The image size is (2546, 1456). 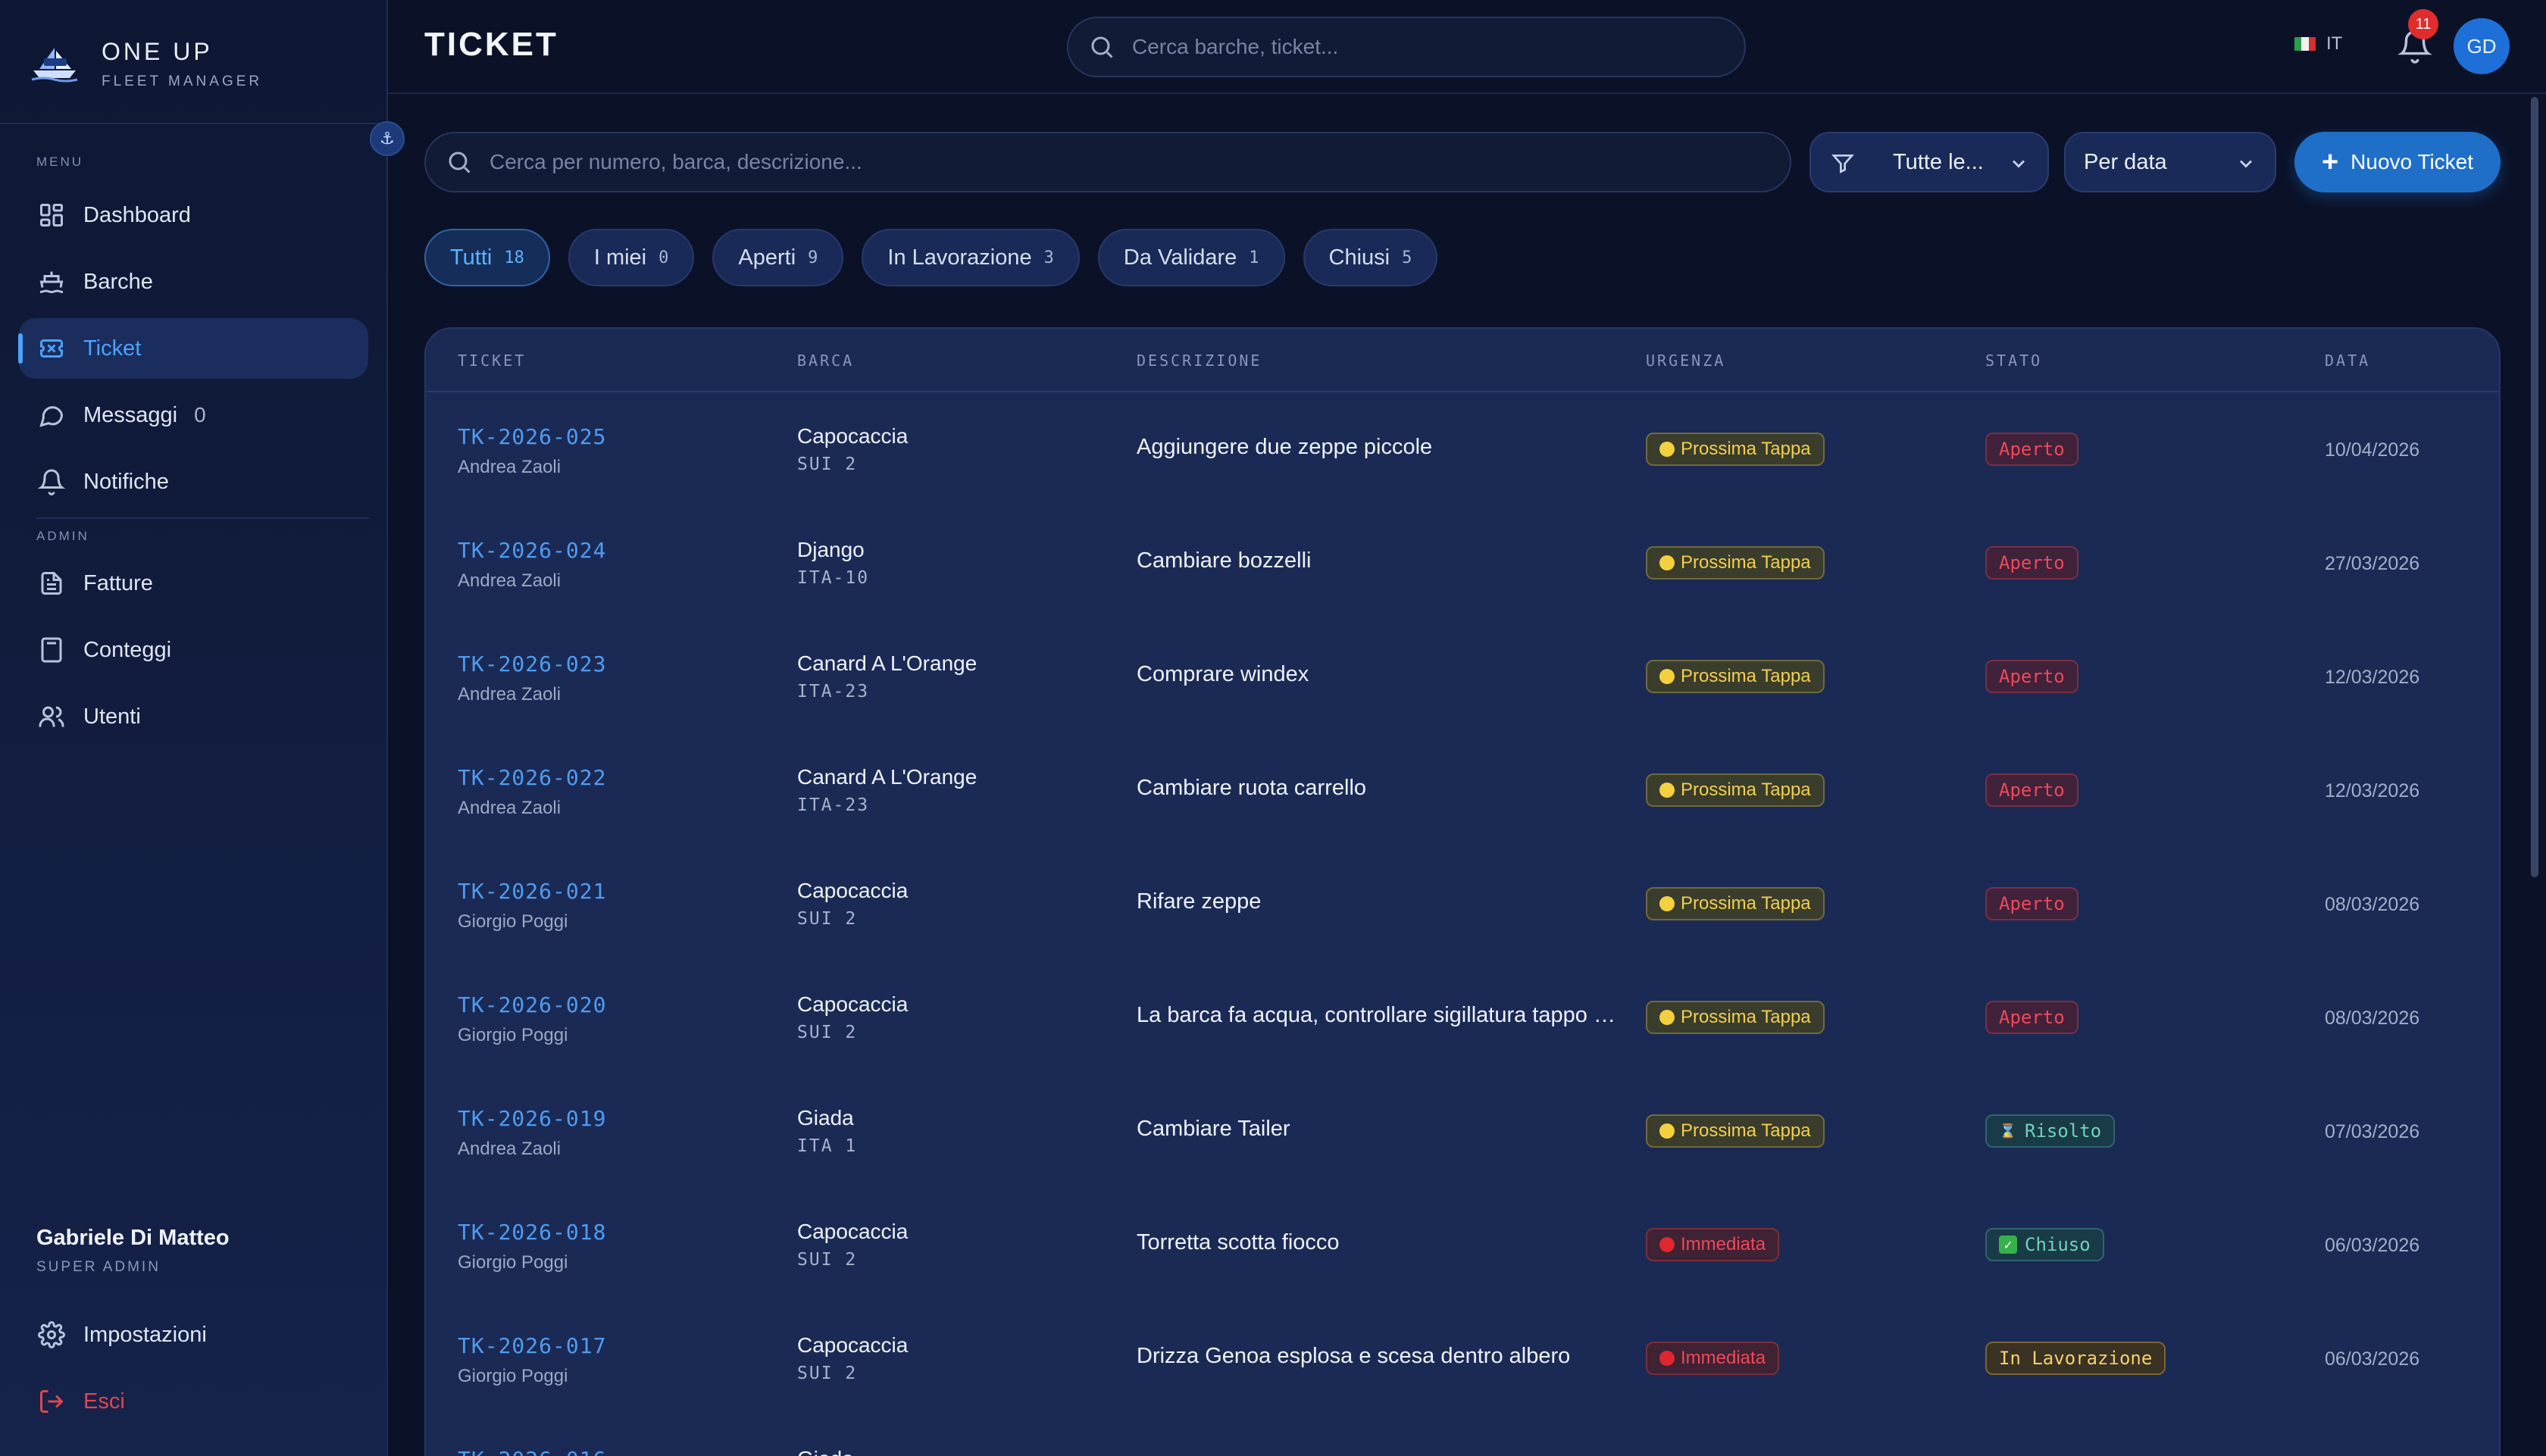 What do you see at coordinates (1199, 361) in the screenshot?
I see `column-header: DESCRIZIONE` at bounding box center [1199, 361].